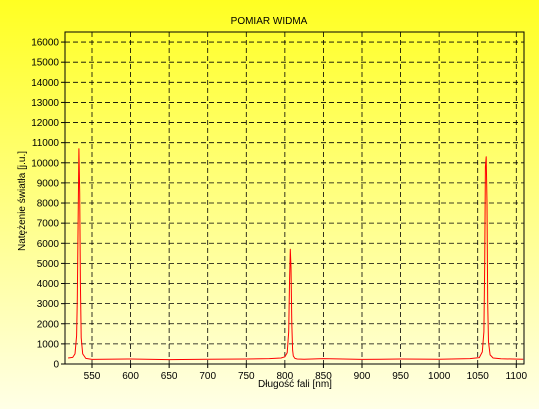 Image resolution: width=539 pixels, height=409 pixels. Describe the element at coordinates (45, 103) in the screenshot. I see `y-tick-label: 13000` at that location.